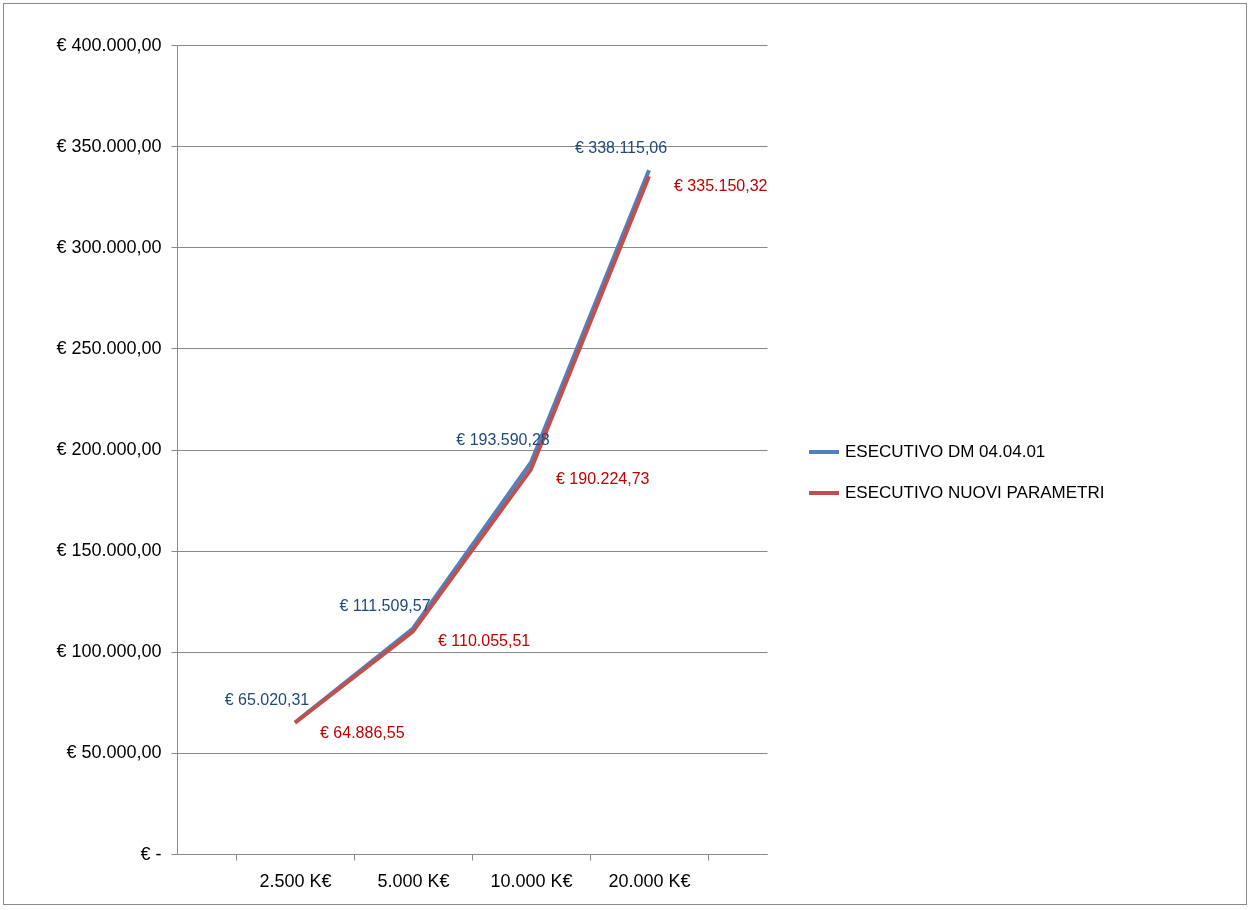  What do you see at coordinates (114, 752) in the screenshot?
I see `y-tick-label: € 50.000,00` at bounding box center [114, 752].